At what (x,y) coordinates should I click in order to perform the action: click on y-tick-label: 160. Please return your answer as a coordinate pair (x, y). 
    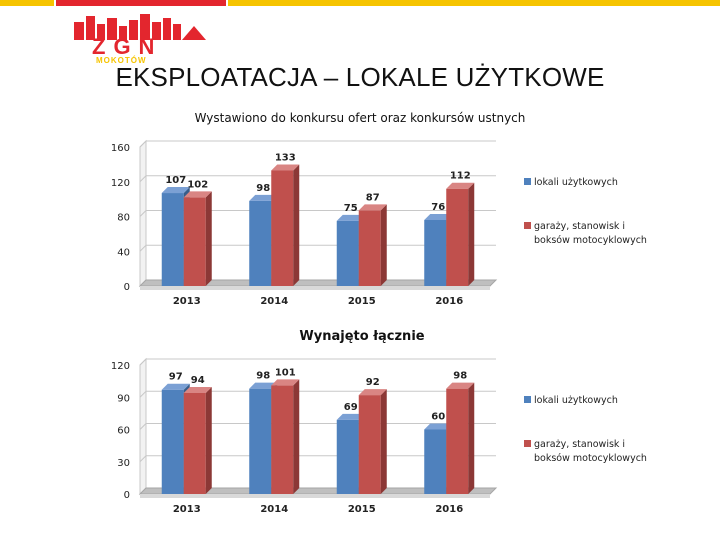
    Looking at the image, I should click on (120, 148).